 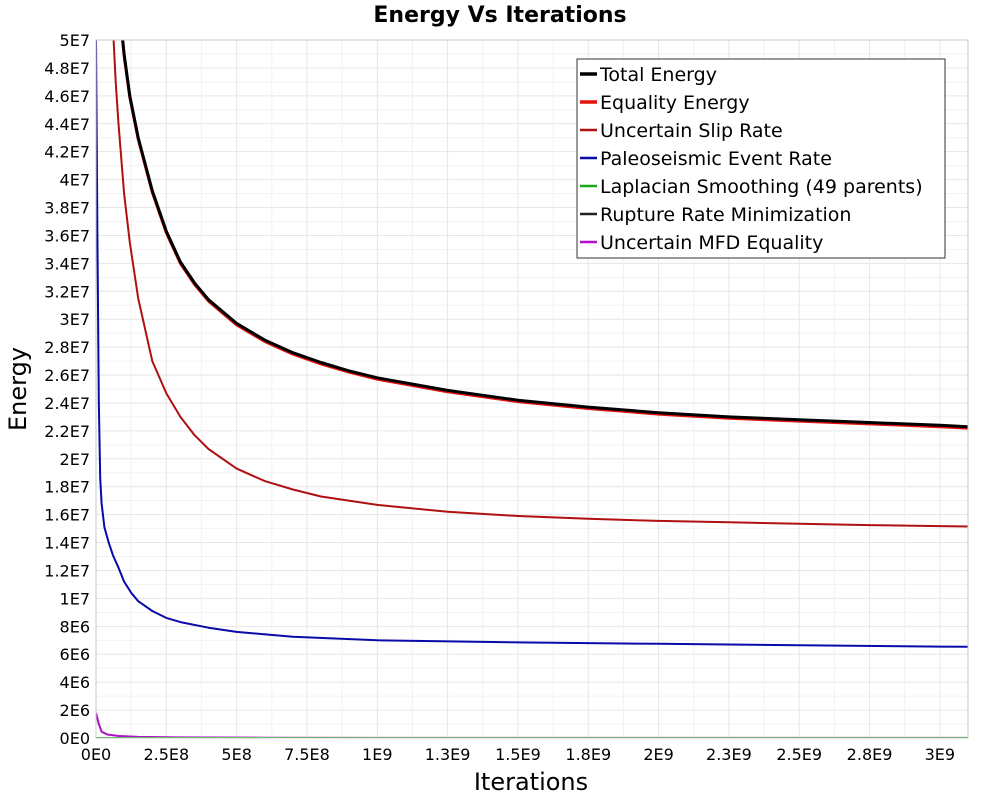 I want to click on y-tick-label: 3.6E7, so click(x=67, y=235).